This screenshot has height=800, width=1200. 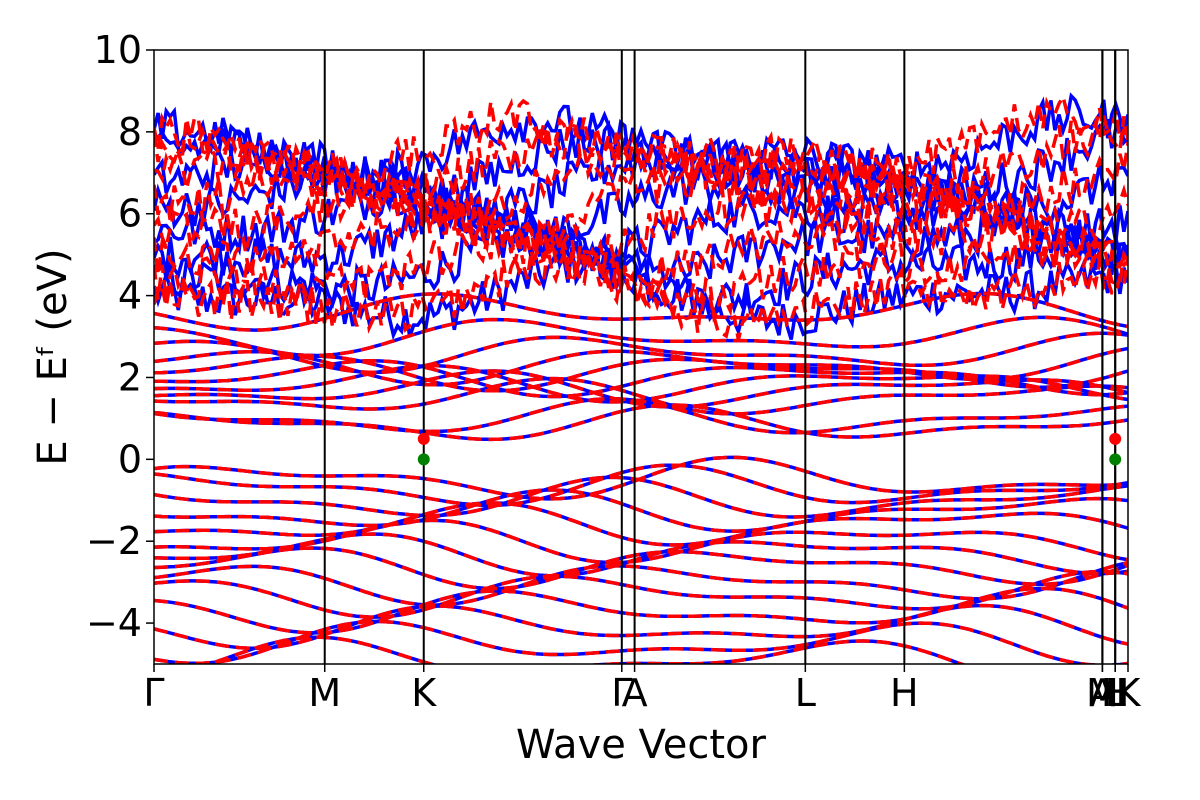 What do you see at coordinates (641, 745) in the screenshot?
I see `x-axis-label: Wave Vector` at bounding box center [641, 745].